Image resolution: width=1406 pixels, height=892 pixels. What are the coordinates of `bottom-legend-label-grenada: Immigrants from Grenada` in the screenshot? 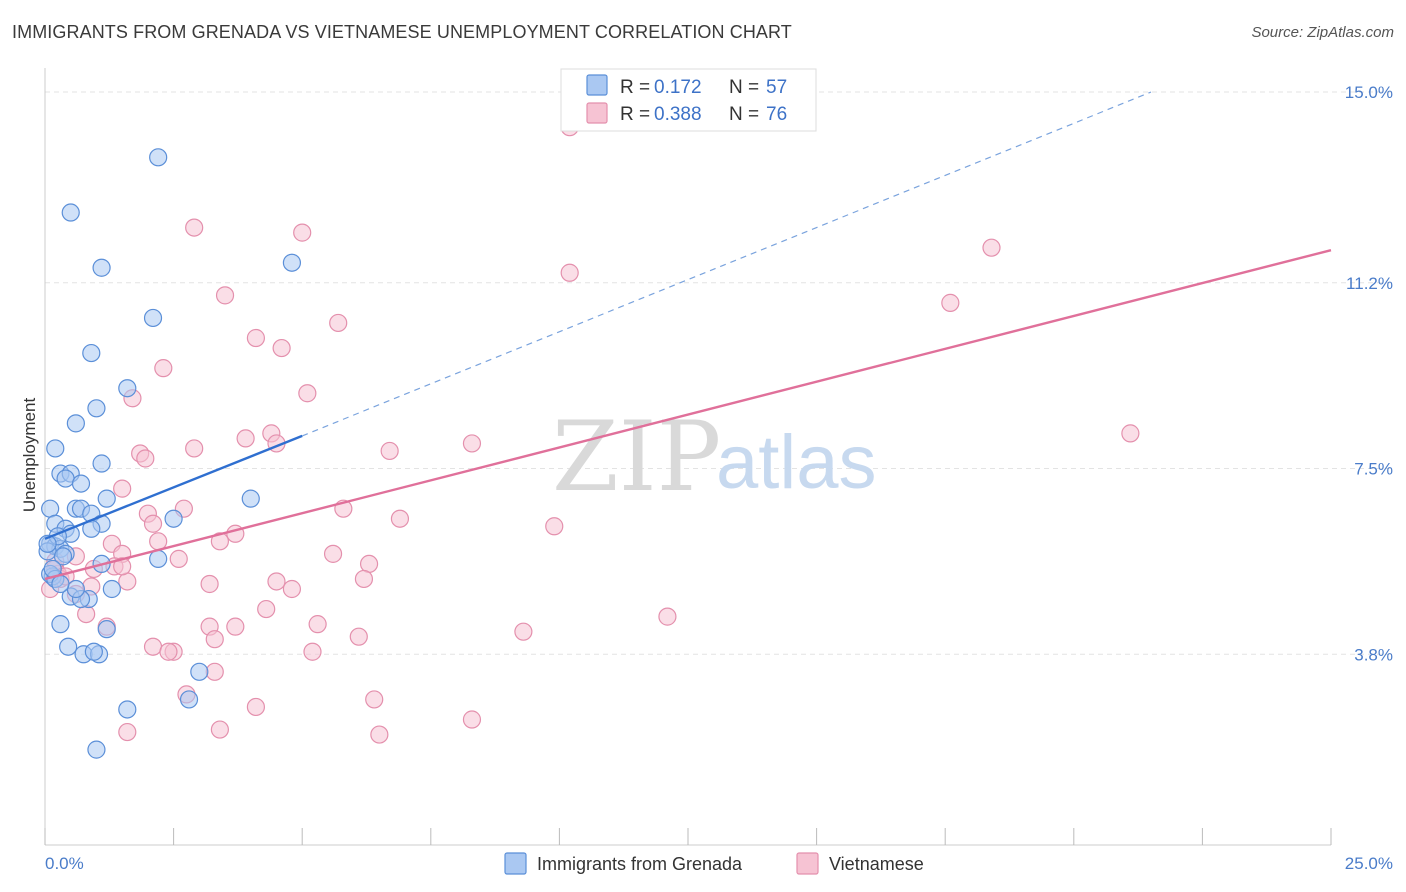 It's located at (640, 864).